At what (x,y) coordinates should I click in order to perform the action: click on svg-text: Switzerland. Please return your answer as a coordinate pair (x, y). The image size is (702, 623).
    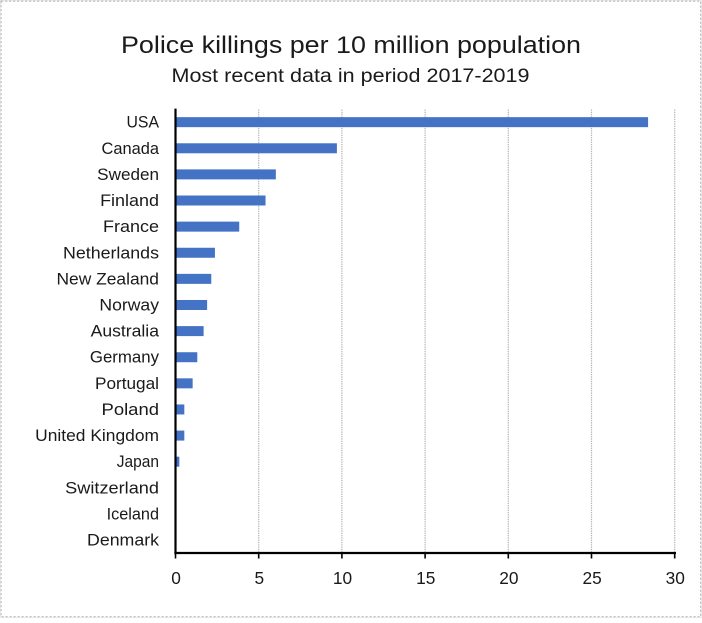
    Looking at the image, I should click on (112, 487).